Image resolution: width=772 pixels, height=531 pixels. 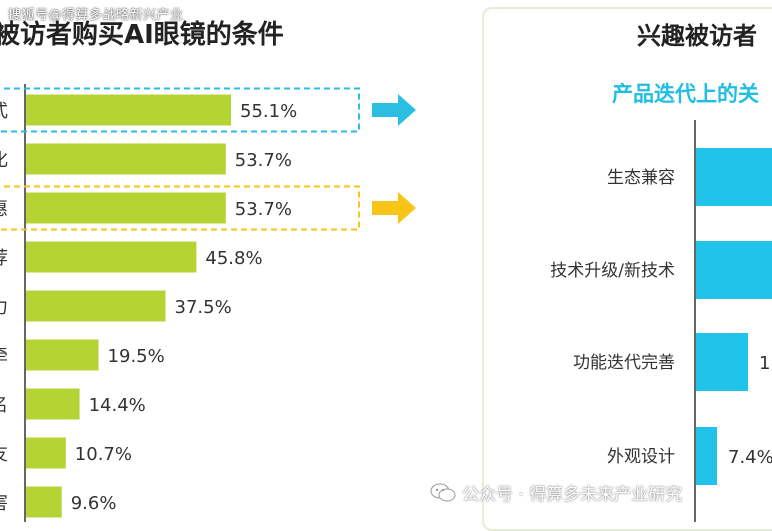 What do you see at coordinates (96, 15) in the screenshot?
I see `watermark-text: 搜狐号@得算多战略新兴产业` at bounding box center [96, 15].